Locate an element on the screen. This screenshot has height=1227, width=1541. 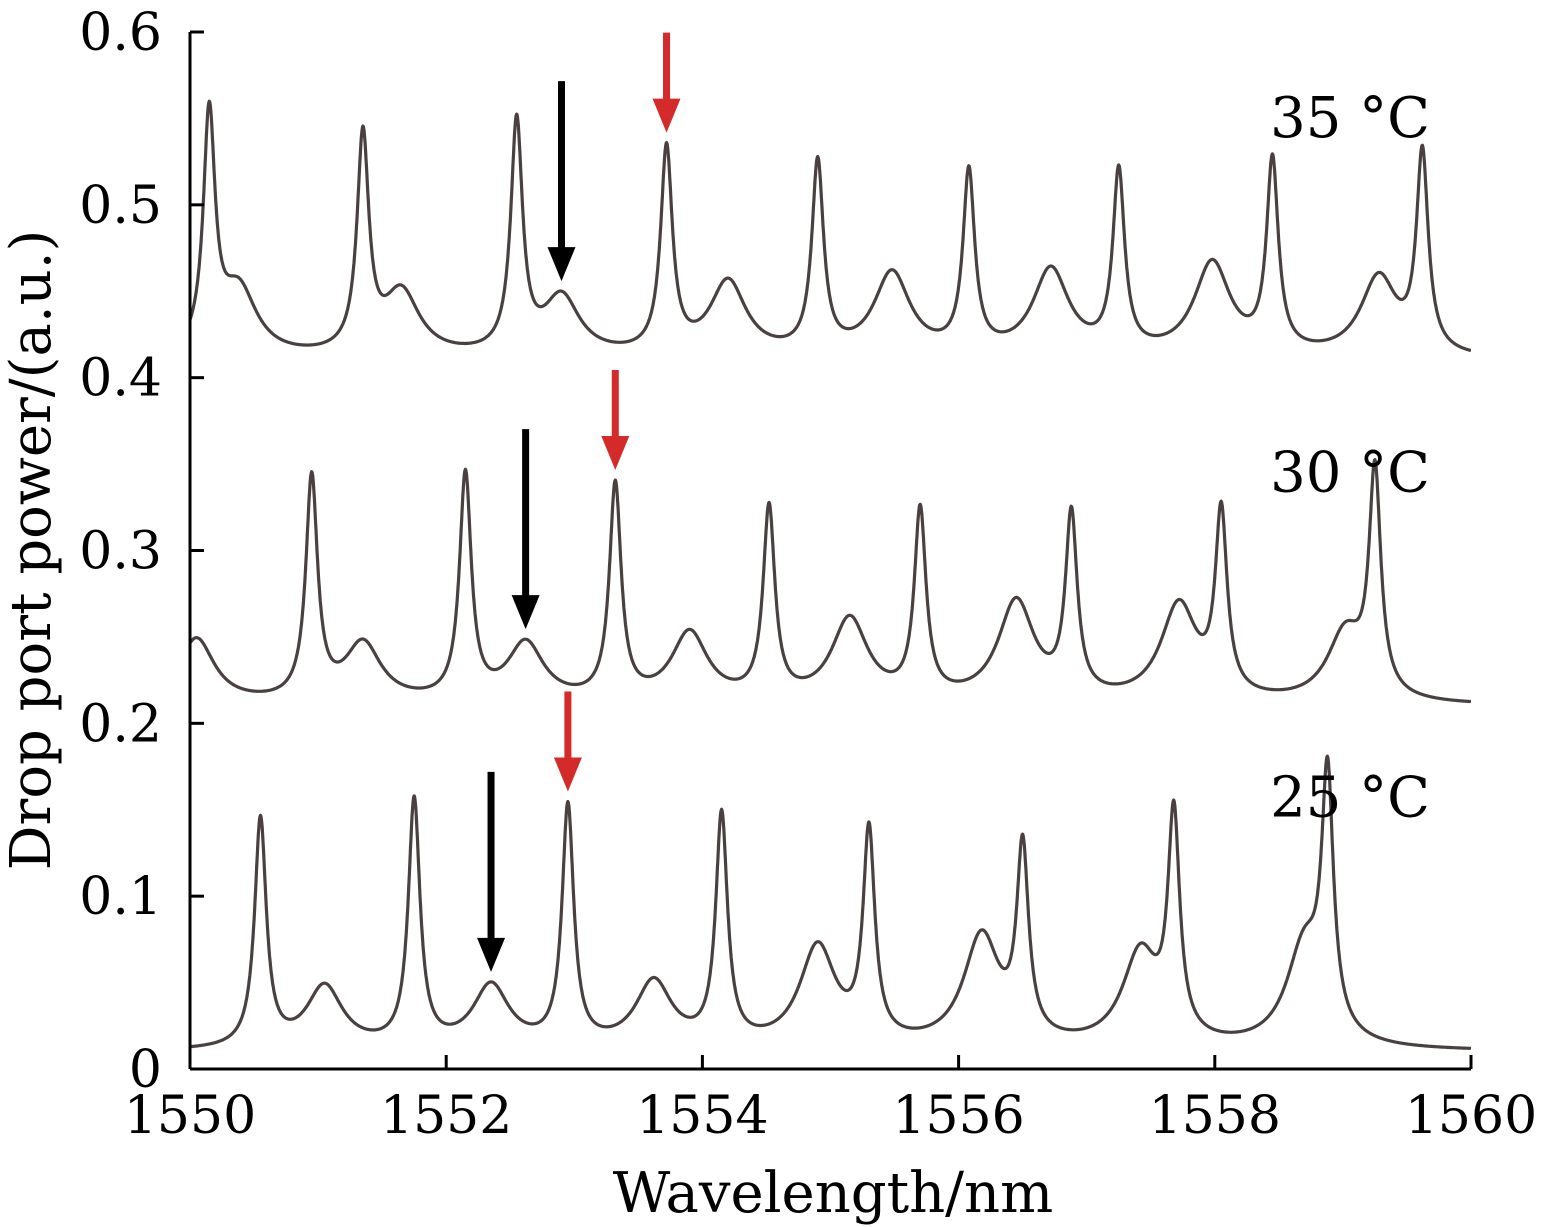
y-tick-label: 0.4 is located at coordinates (120, 379).